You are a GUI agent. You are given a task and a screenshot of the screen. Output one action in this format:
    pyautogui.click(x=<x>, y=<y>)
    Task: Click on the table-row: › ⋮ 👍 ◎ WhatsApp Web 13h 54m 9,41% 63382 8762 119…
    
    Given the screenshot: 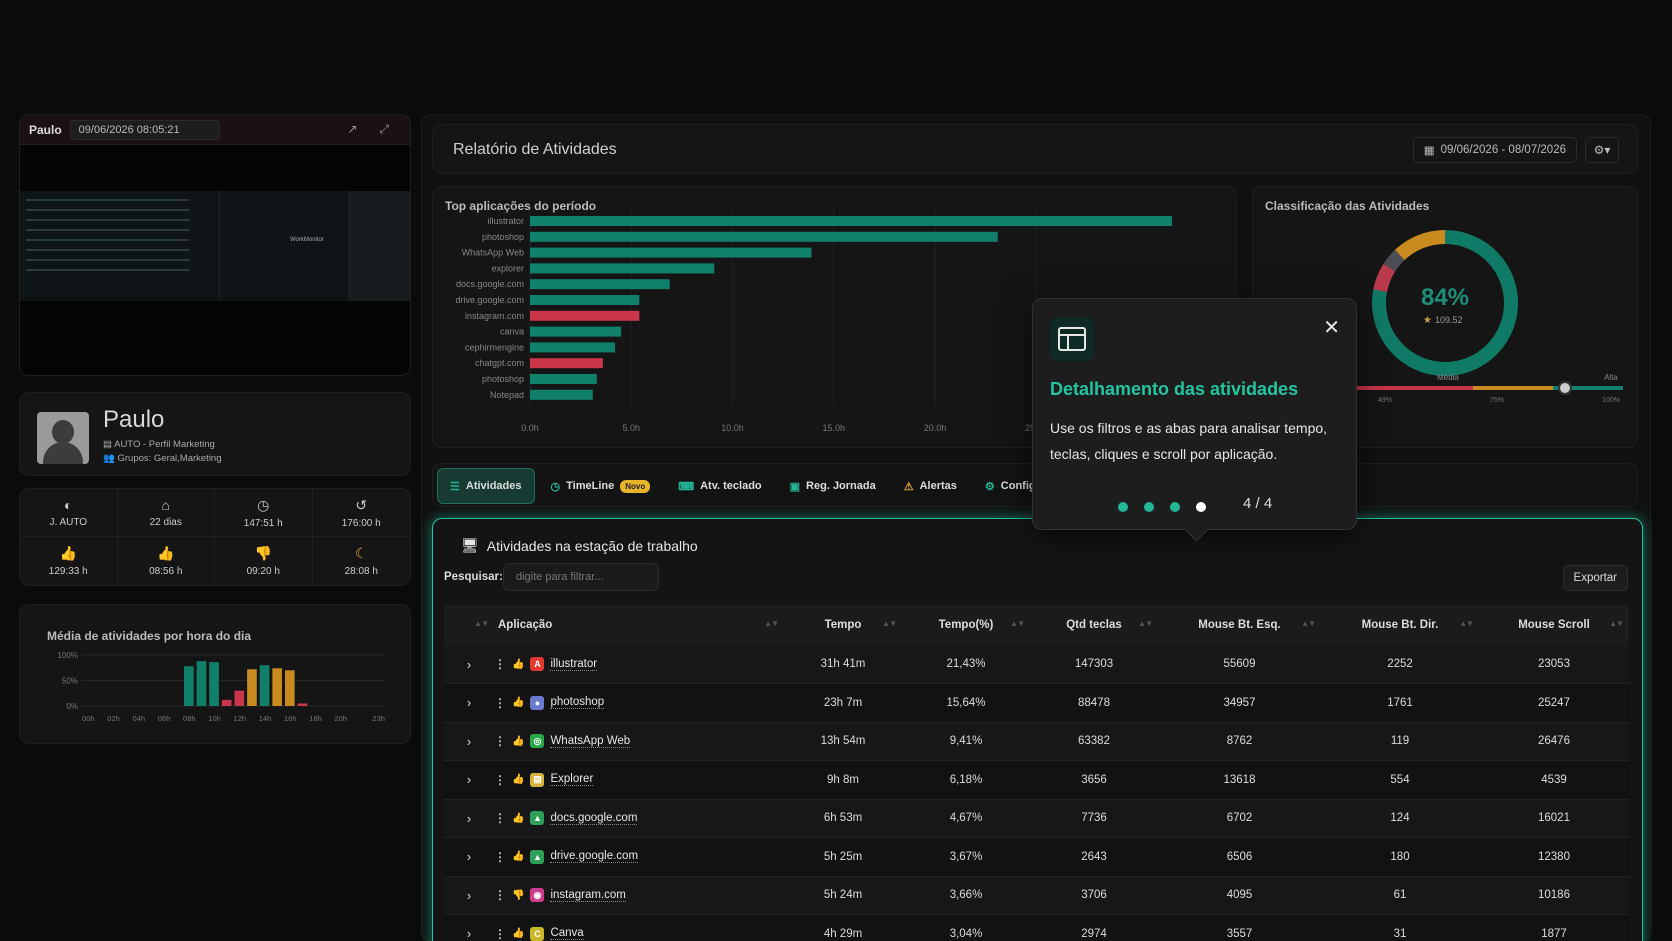 What is the action you would take?
    pyautogui.click(x=1036, y=741)
    